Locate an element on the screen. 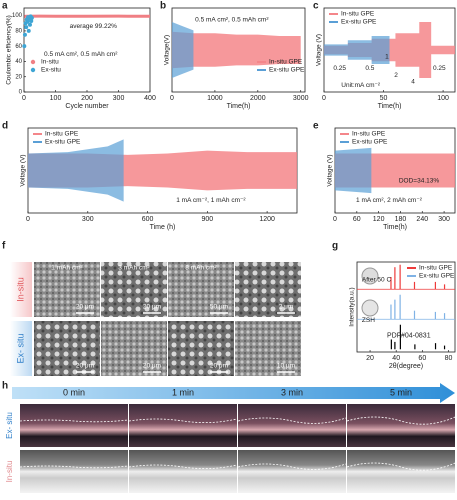  time-label: 0 min is located at coordinates (74, 392).